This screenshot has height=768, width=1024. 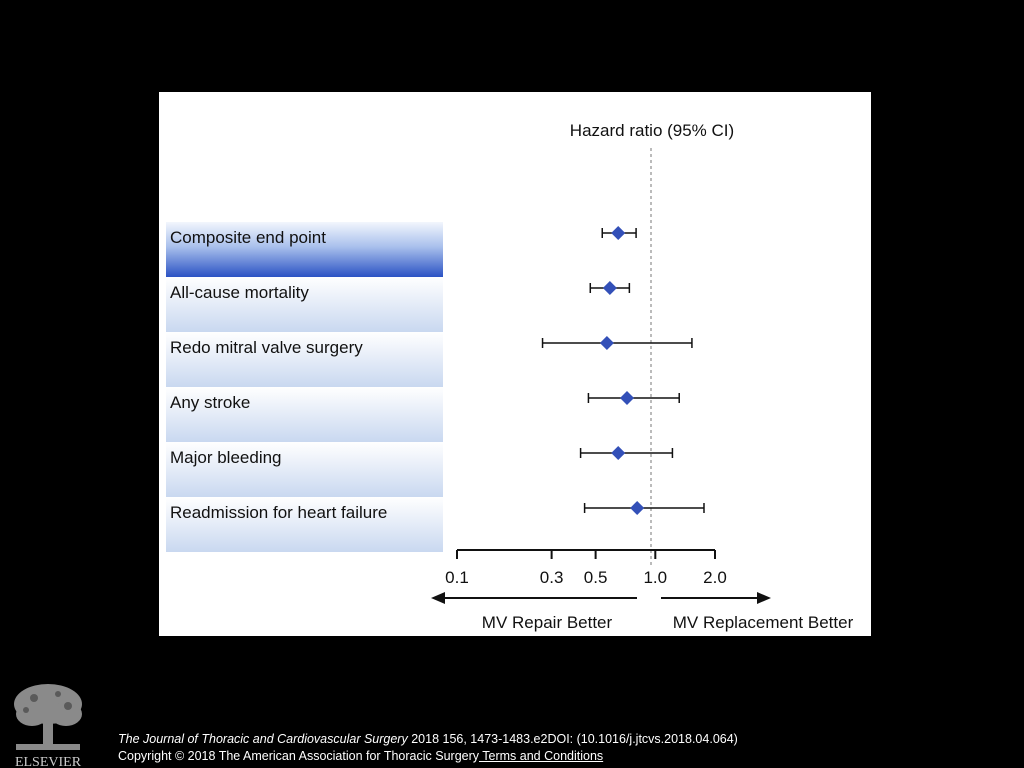 I want to click on publisher-wordmark: ELSEVIER, so click(x=48, y=761).